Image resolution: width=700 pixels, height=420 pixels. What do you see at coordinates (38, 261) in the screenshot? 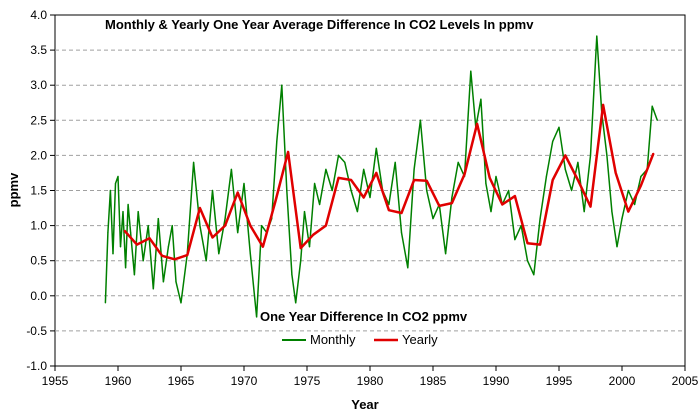
I see `y-tick-label: 0.5` at bounding box center [38, 261].